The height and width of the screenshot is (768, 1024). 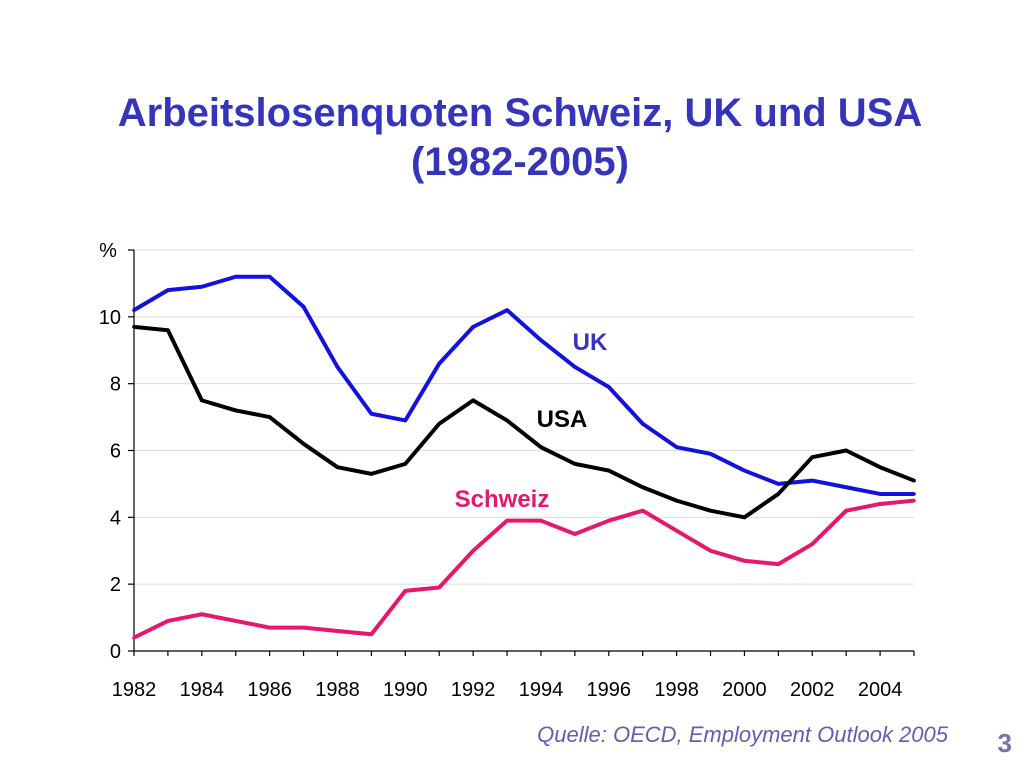 I want to click on y-tick-label: 0, so click(x=115, y=652).